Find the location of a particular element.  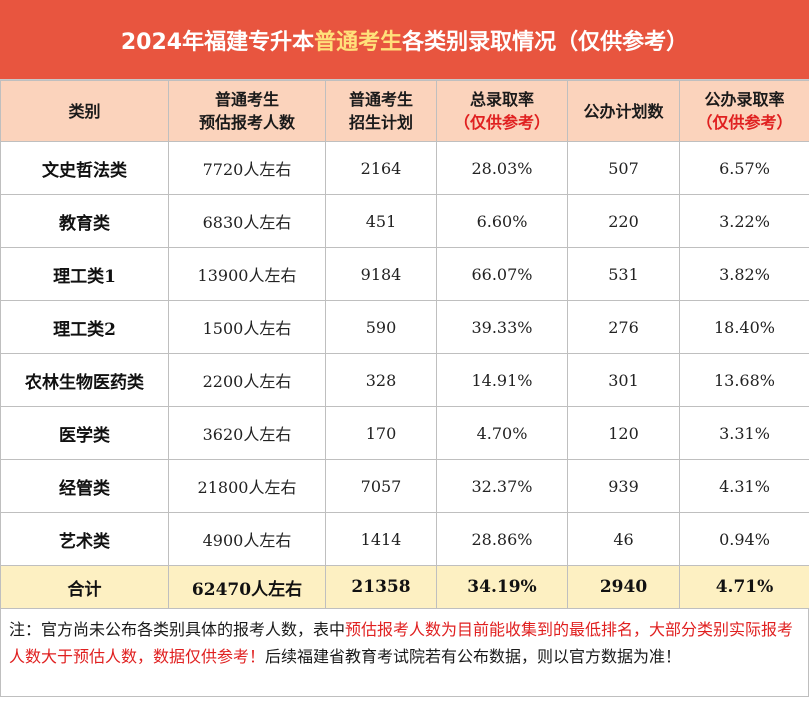

table-row: 文史哲法类 7720人左右 2164 28.03% 507 6.57% is located at coordinates (404, 168).